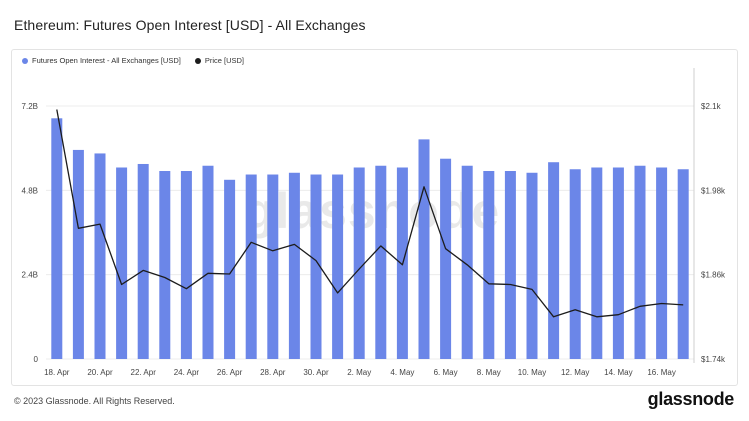 The image size is (749, 421). I want to click on copyright-footer: © 2023 Glassnode. All Rights Reserved., so click(94, 401).